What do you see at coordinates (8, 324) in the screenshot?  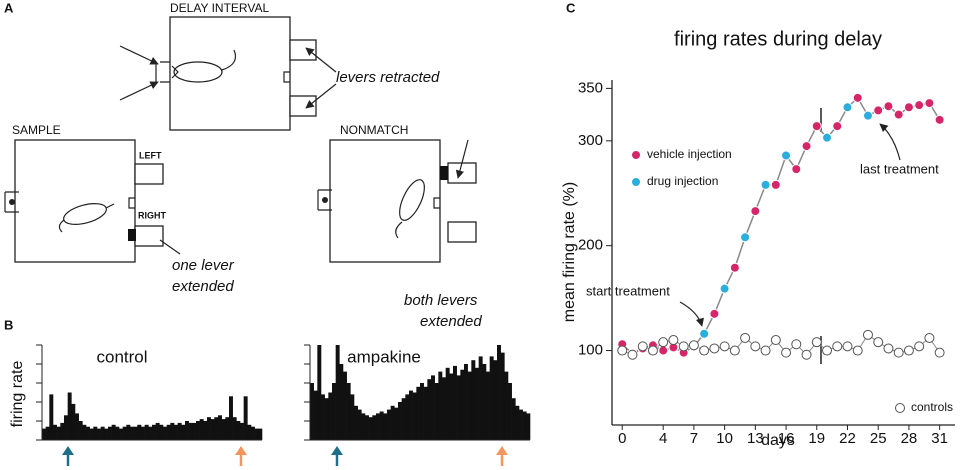 I see `panel-label: B` at bounding box center [8, 324].